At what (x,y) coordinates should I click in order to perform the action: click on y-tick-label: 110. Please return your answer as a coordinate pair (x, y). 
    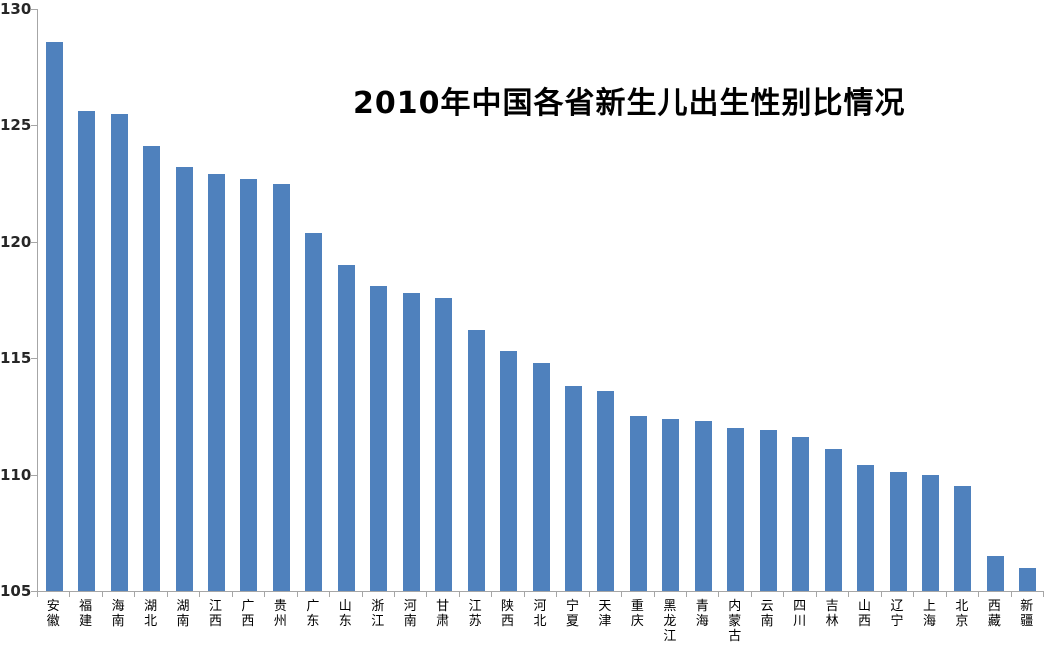
    Looking at the image, I should click on (16, 474).